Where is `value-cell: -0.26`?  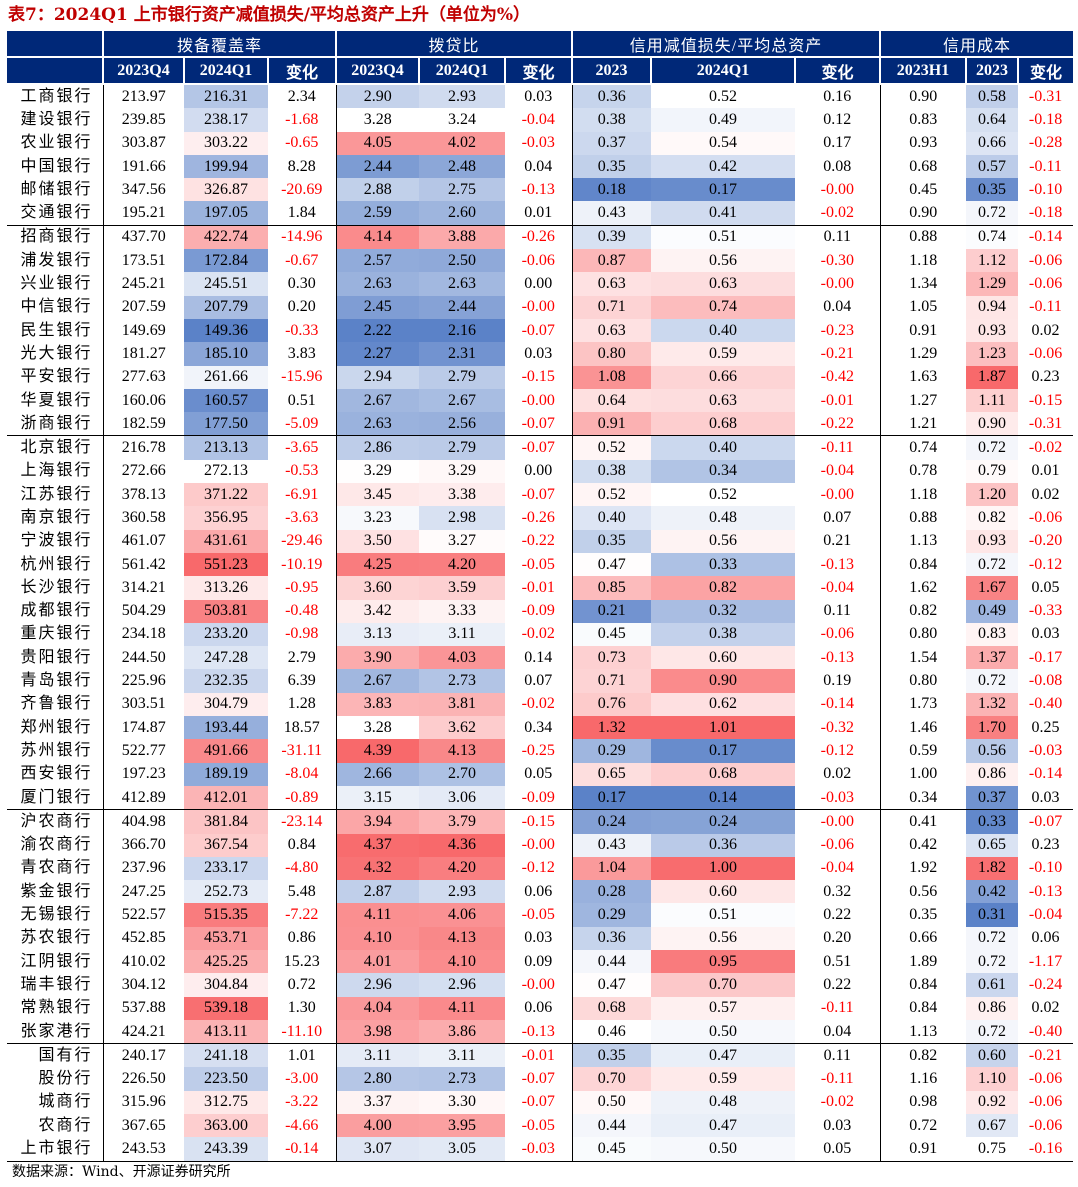 value-cell: -0.26 is located at coordinates (538, 517).